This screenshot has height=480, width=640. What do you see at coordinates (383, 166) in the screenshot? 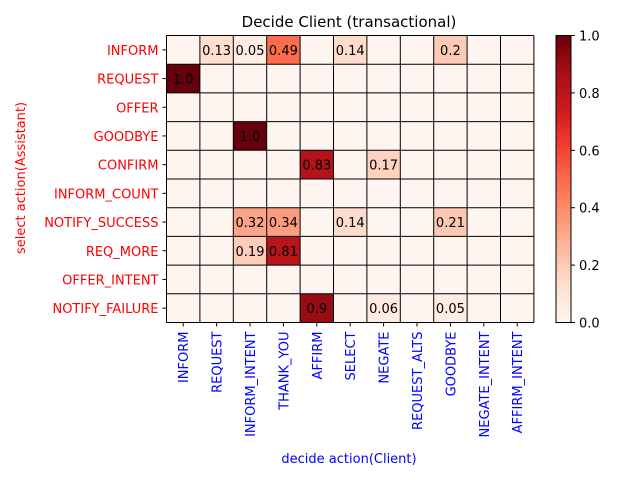
I see `cell-value-label: 0.17` at bounding box center [383, 166].